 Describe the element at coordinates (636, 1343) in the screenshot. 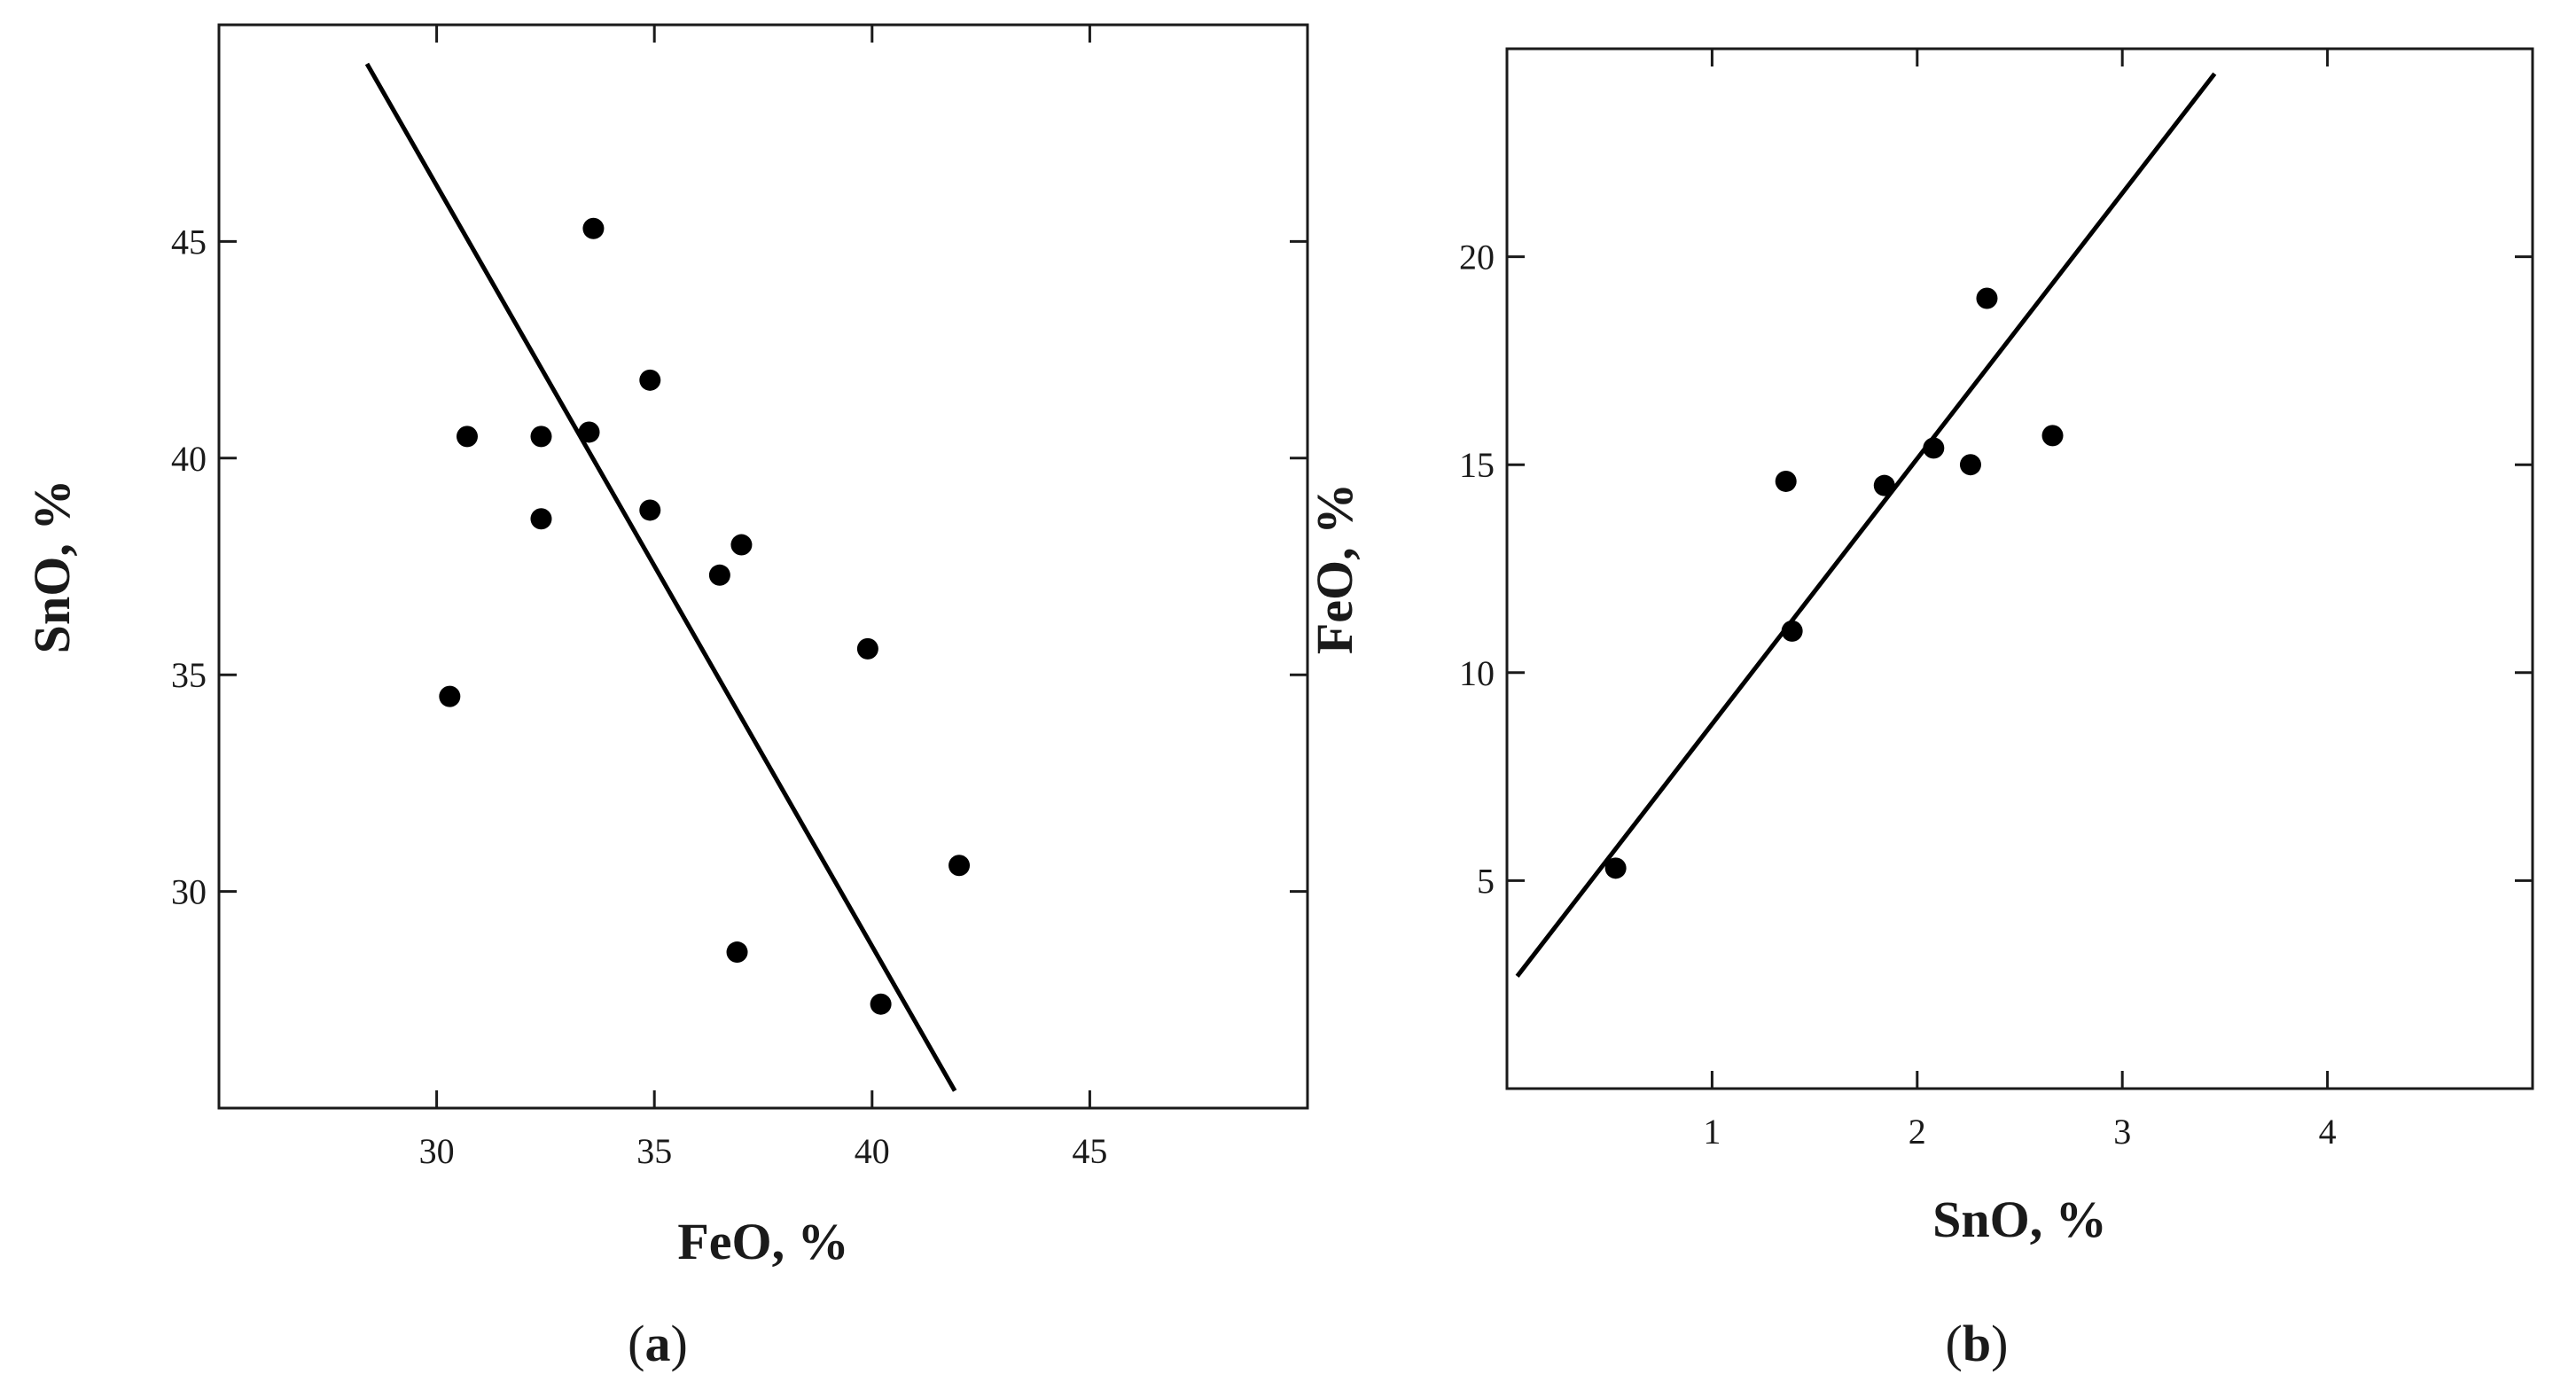

I see `charta-panel-label-open: (` at that location.